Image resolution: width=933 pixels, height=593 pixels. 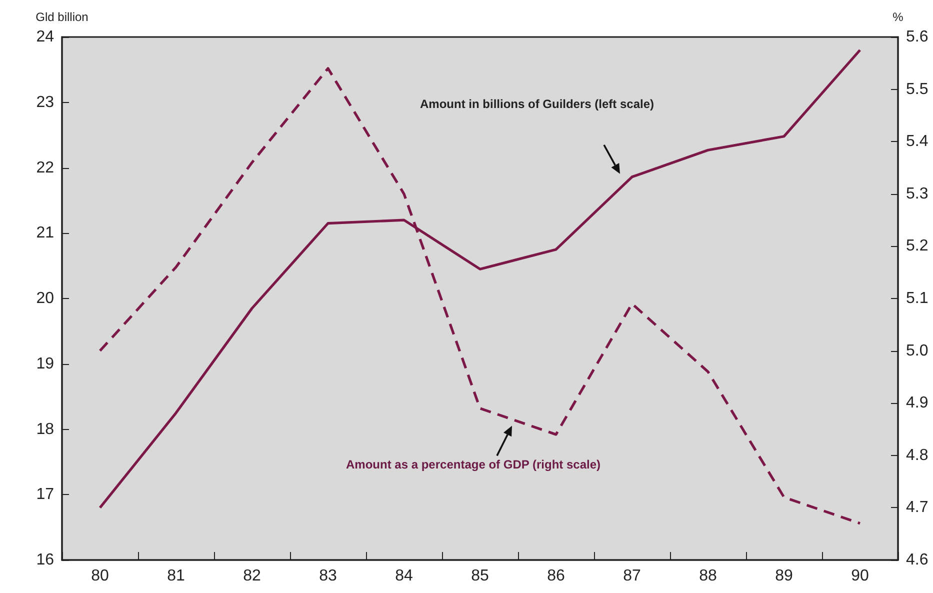 I want to click on y2-tick-label: 4.6, so click(x=917, y=560).